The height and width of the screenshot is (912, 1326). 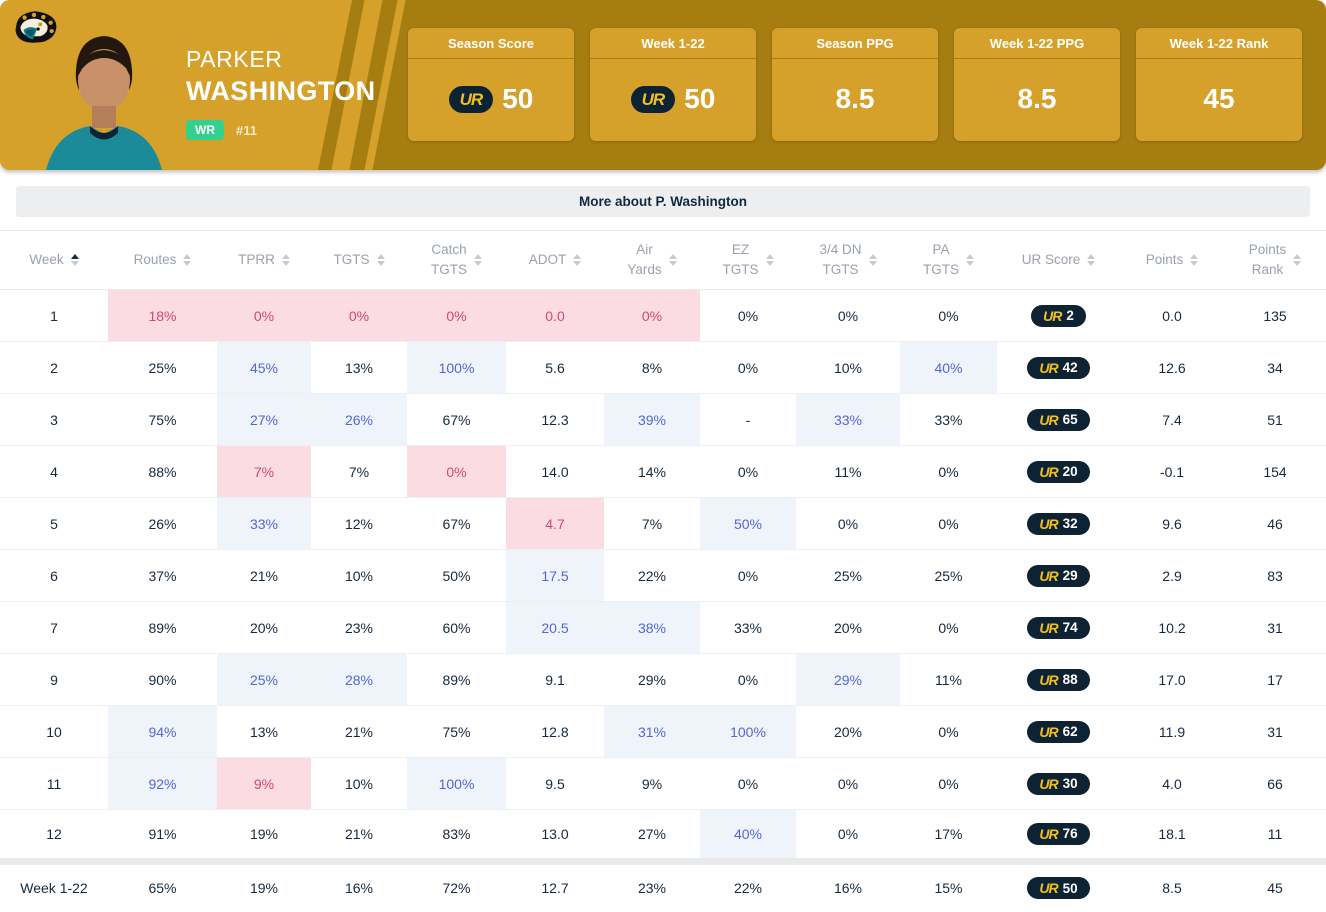 I want to click on cell-points_rank: 51, so click(x=1275, y=419).